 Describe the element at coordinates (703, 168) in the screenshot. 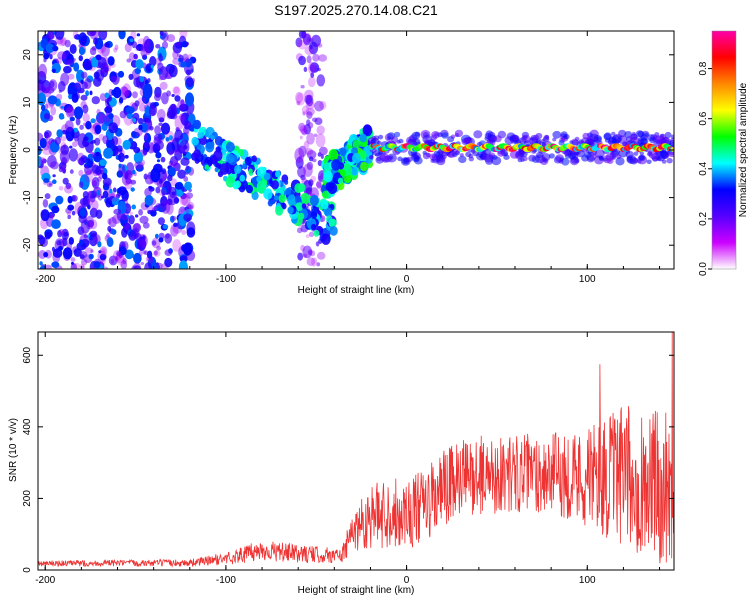

I see `colorbar-tick-label: 0.4` at that location.